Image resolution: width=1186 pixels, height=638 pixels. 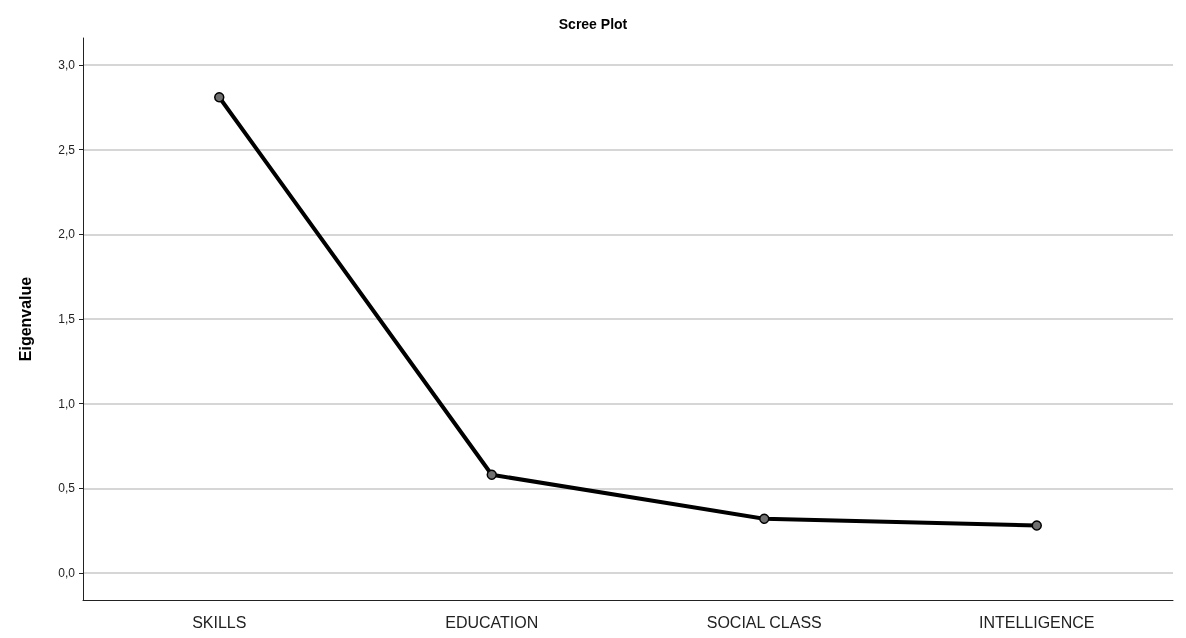 I want to click on y-tick-label: 0,5, so click(x=67, y=488).